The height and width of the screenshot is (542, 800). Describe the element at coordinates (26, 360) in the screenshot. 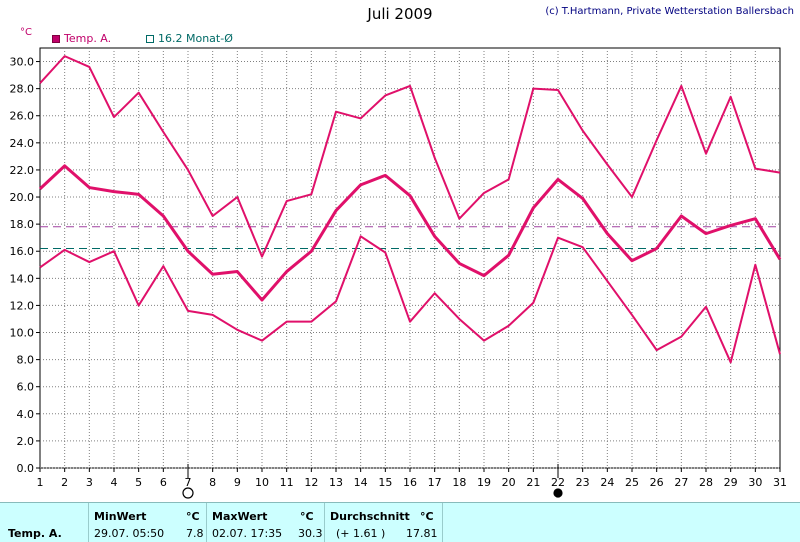

I see `y-tick-label: 8.0` at that location.